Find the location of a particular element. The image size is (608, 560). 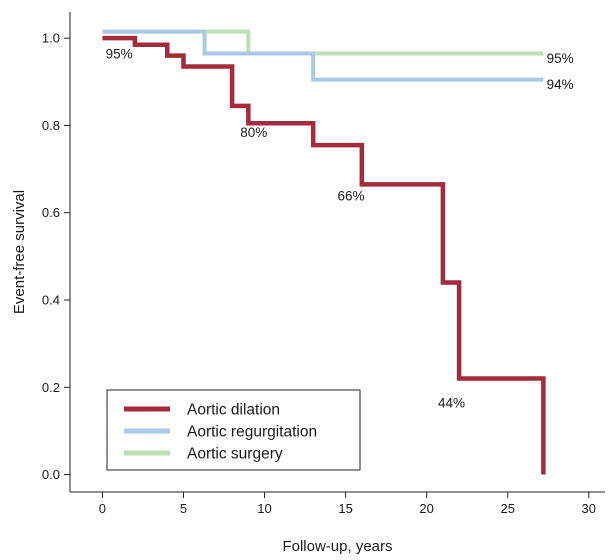

survival-percent-label: 80% is located at coordinates (253, 132).